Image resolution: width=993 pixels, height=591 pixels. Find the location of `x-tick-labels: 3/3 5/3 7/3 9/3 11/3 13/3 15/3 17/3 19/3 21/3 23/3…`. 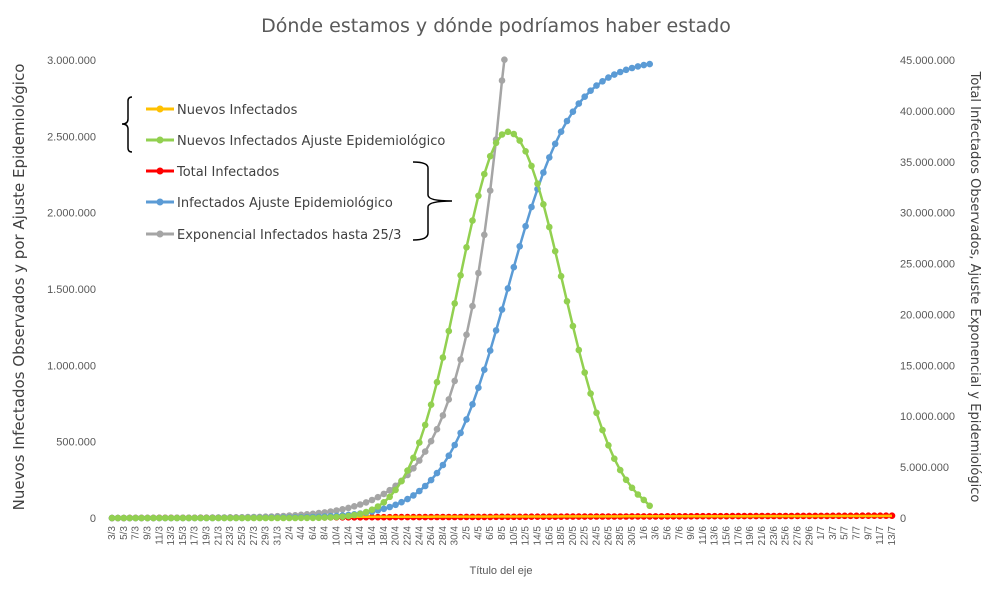

x-tick-labels: 3/3 5/3 7/3 9/3 11/3 13/3 15/3 17/3 19/3 21/3 23/3… is located at coordinates (502, 536).